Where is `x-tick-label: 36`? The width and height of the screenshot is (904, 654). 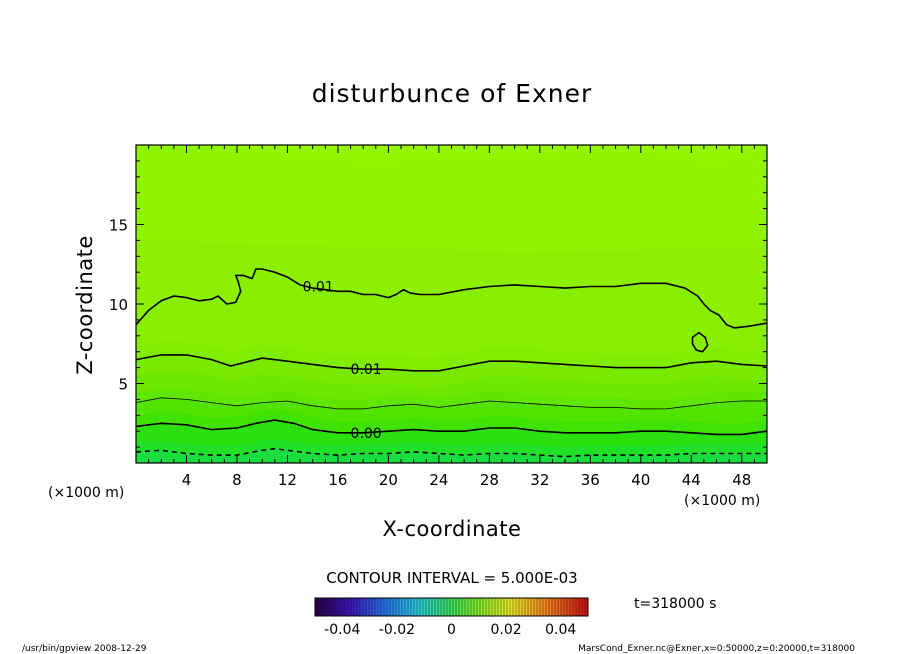 x-tick-label: 36 is located at coordinates (590, 480).